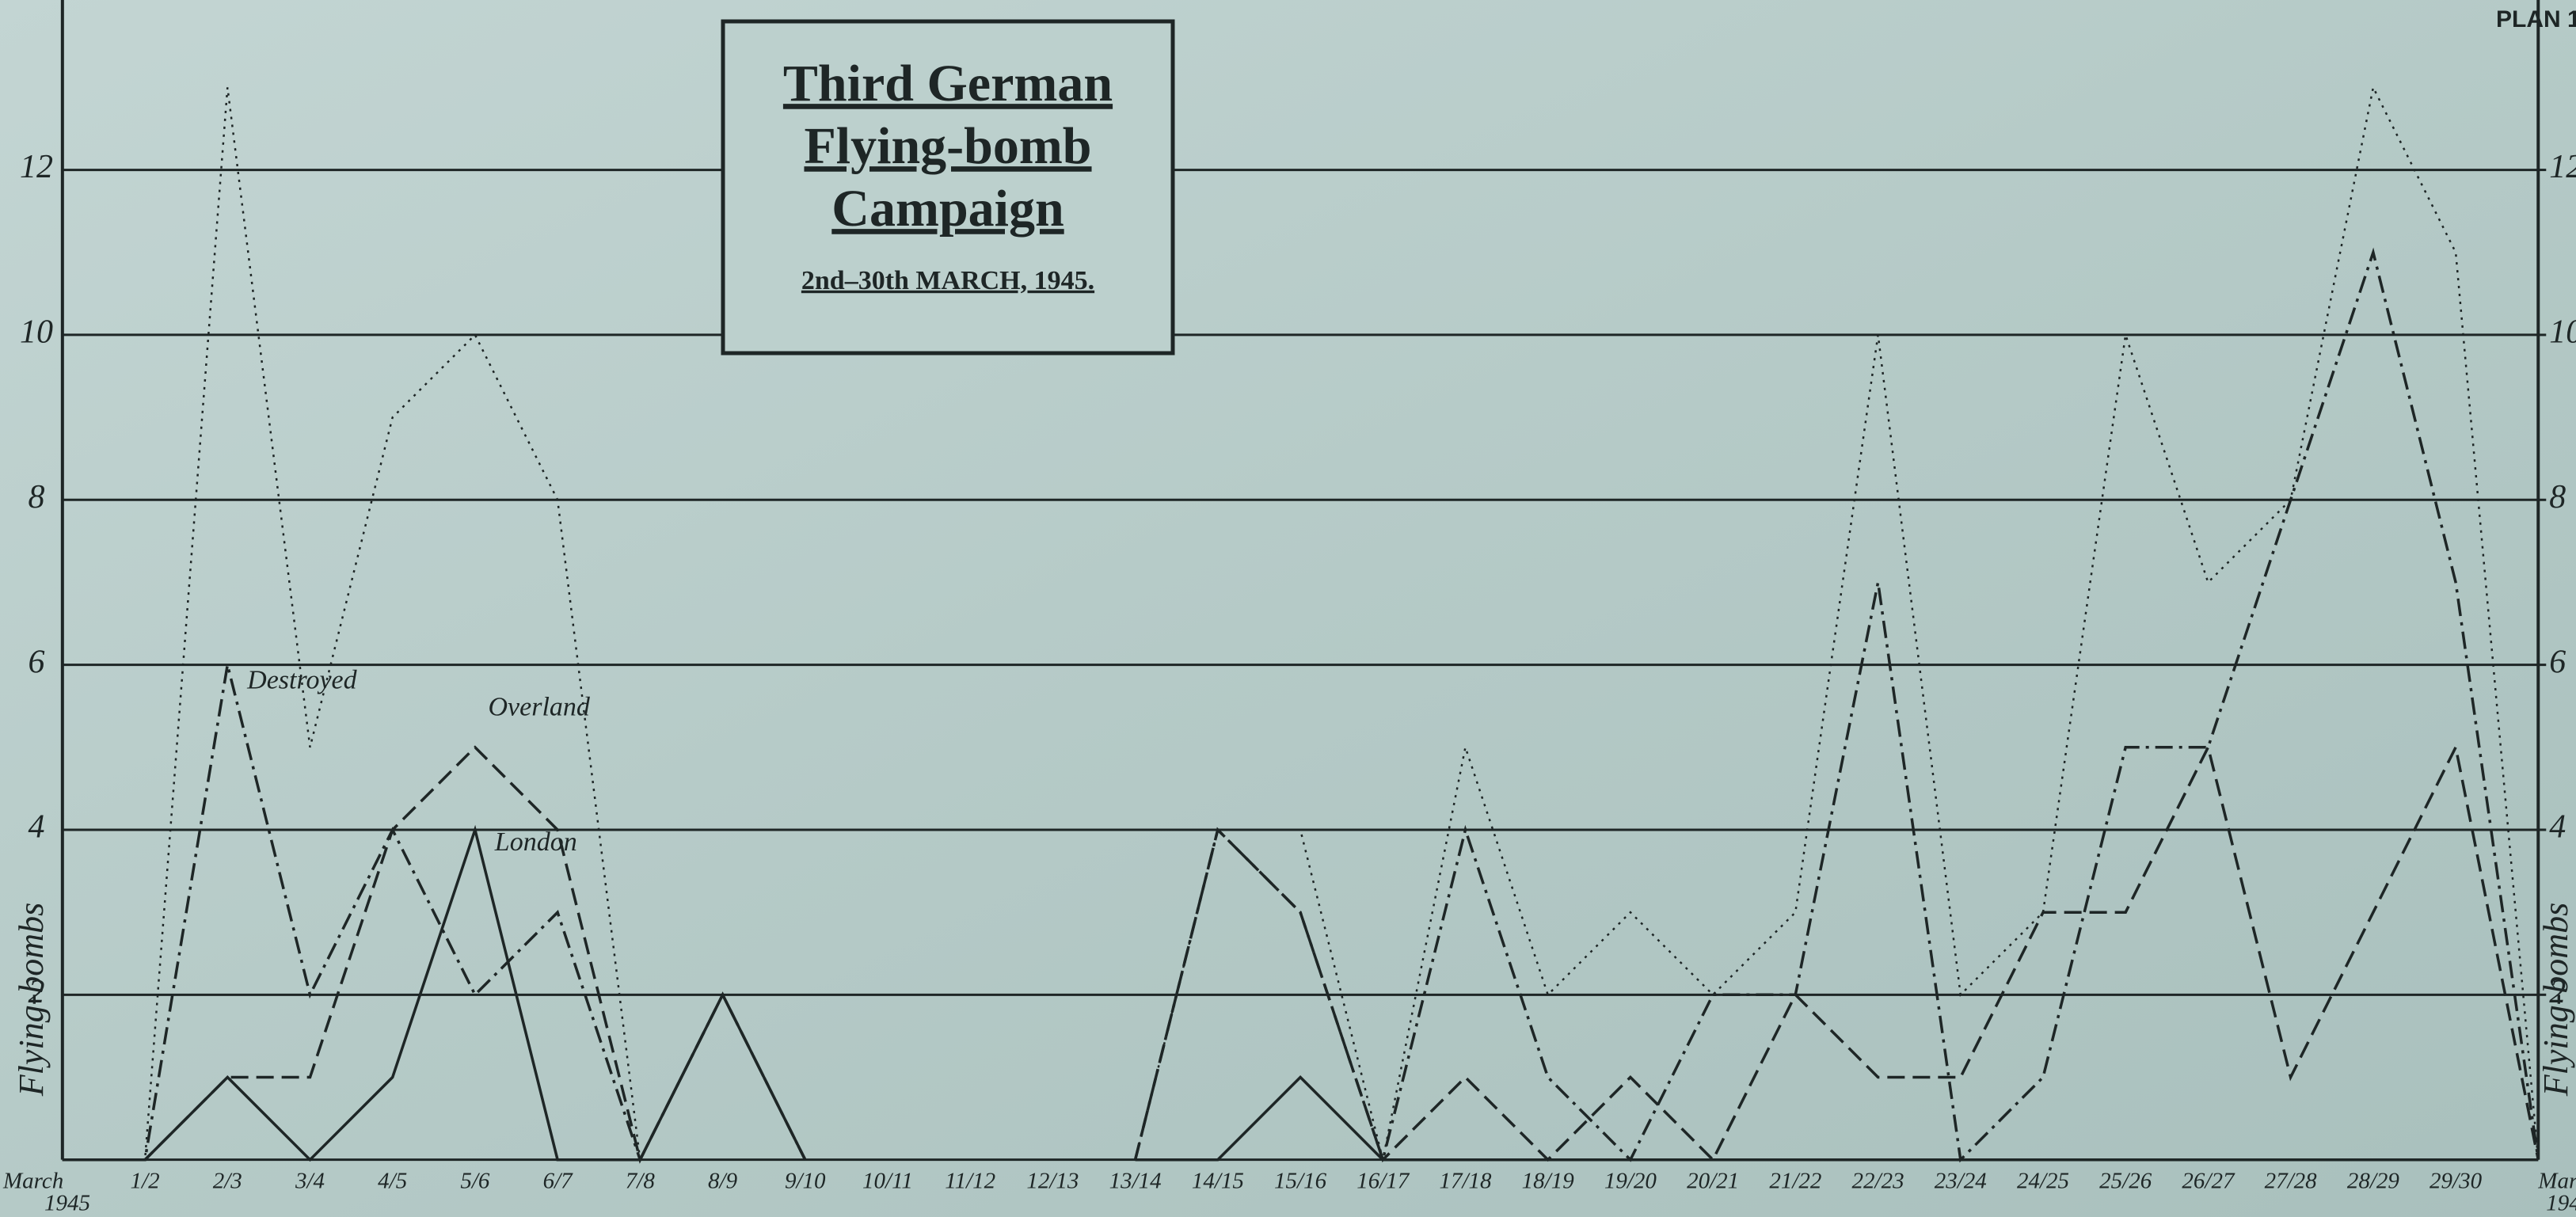 The height and width of the screenshot is (1217, 2576). I want to click on x-tick-label: 18/19, so click(1548, 1181).